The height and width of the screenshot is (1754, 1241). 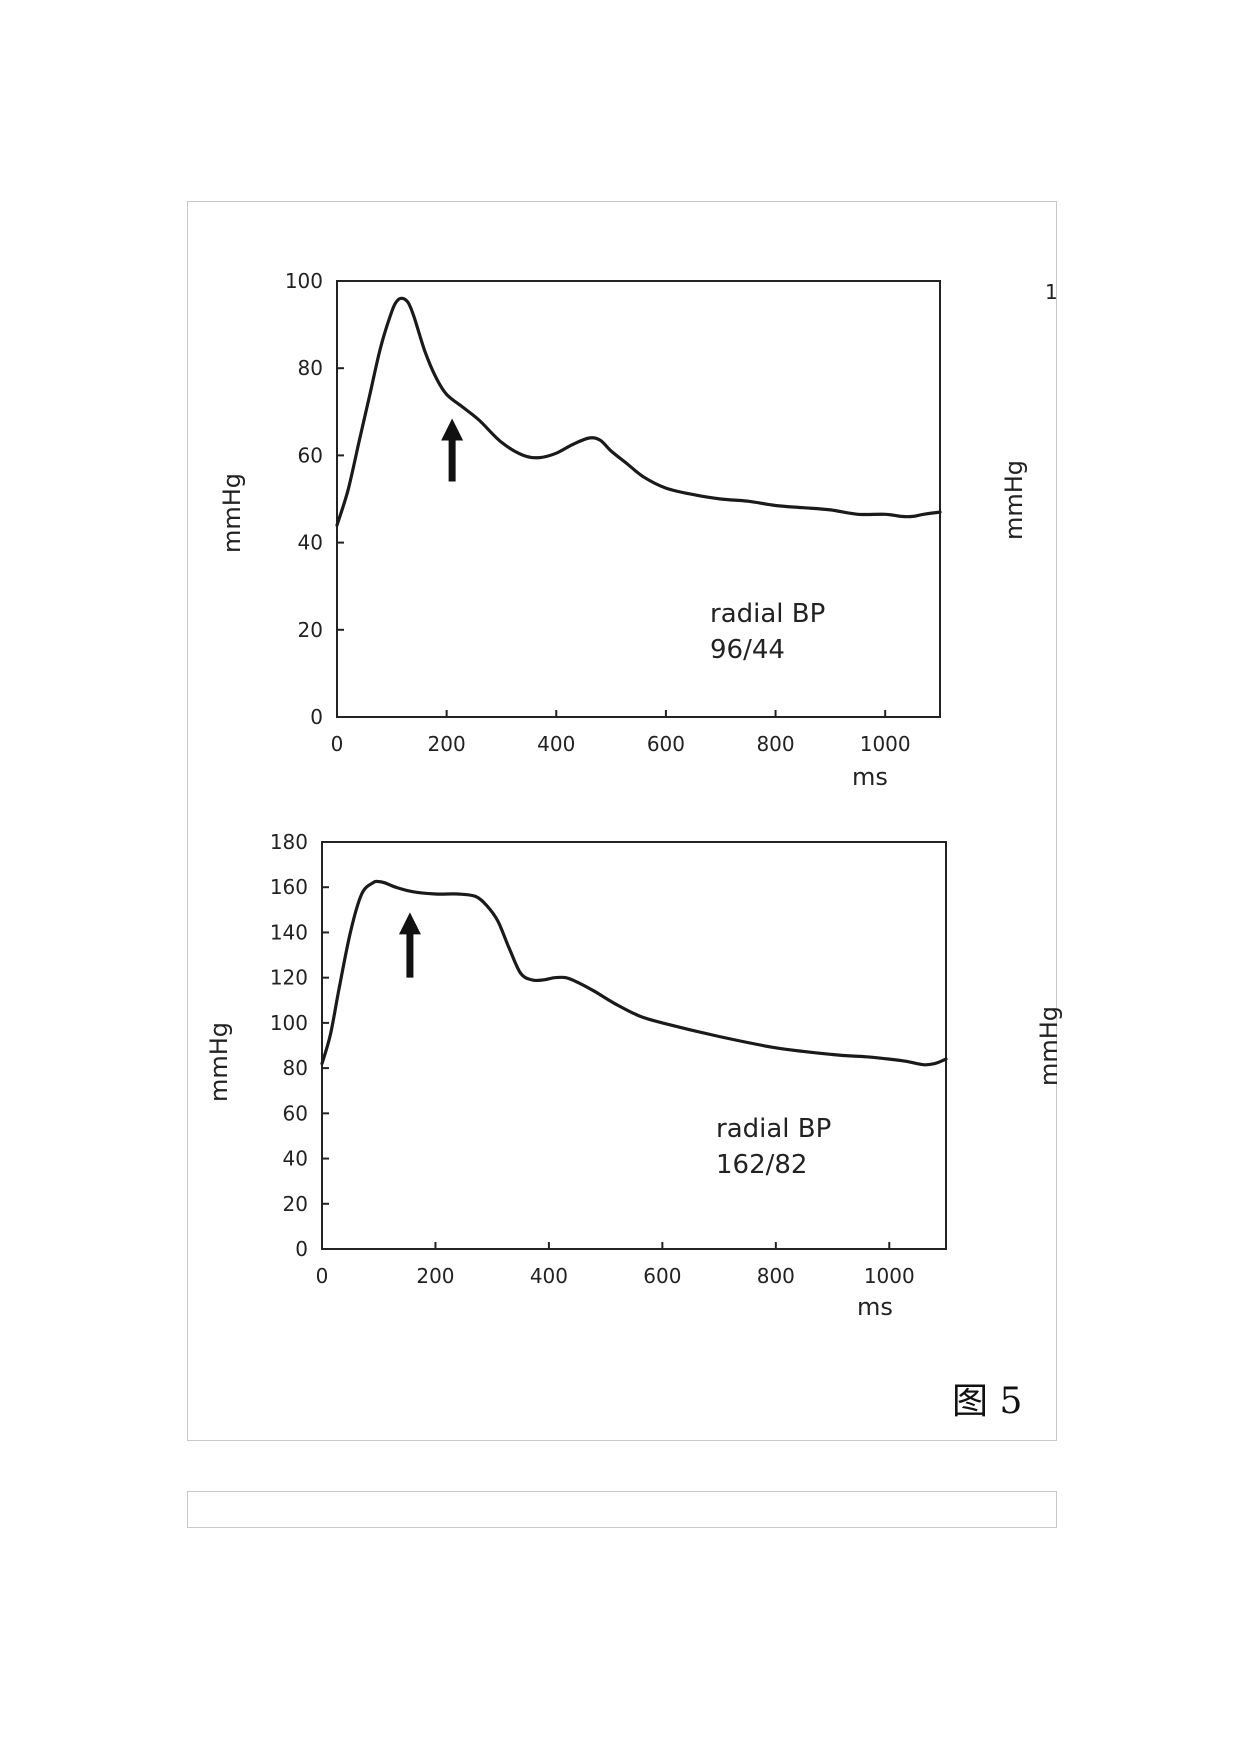 I want to click on y-tick-label: 120, so click(x=289, y=978).